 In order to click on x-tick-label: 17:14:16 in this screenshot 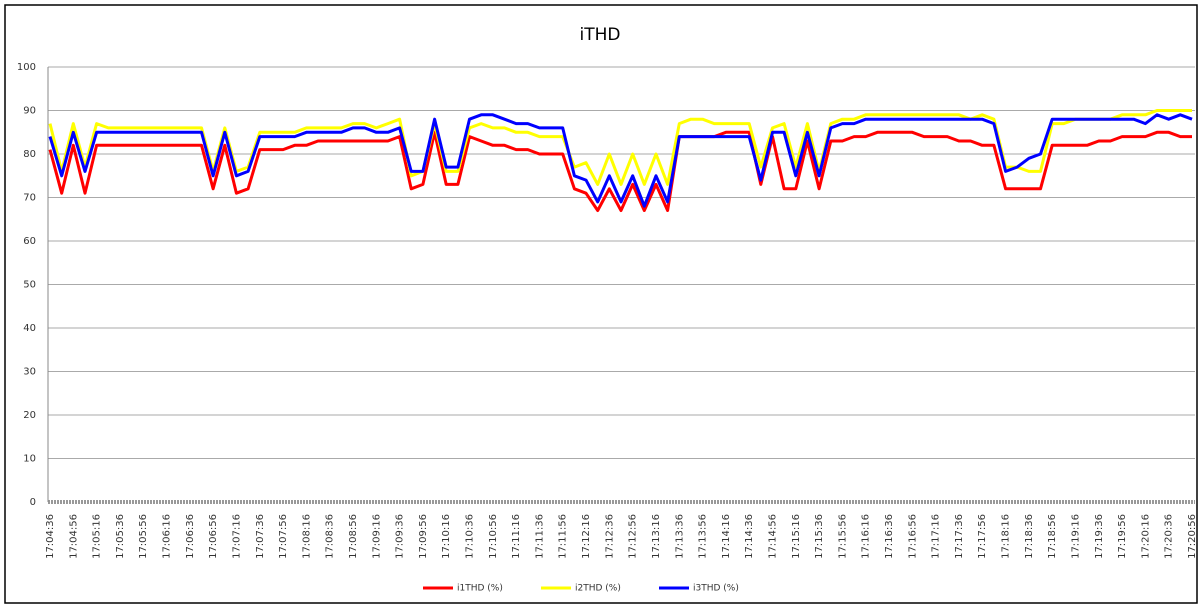, I will do `click(726, 536)`.